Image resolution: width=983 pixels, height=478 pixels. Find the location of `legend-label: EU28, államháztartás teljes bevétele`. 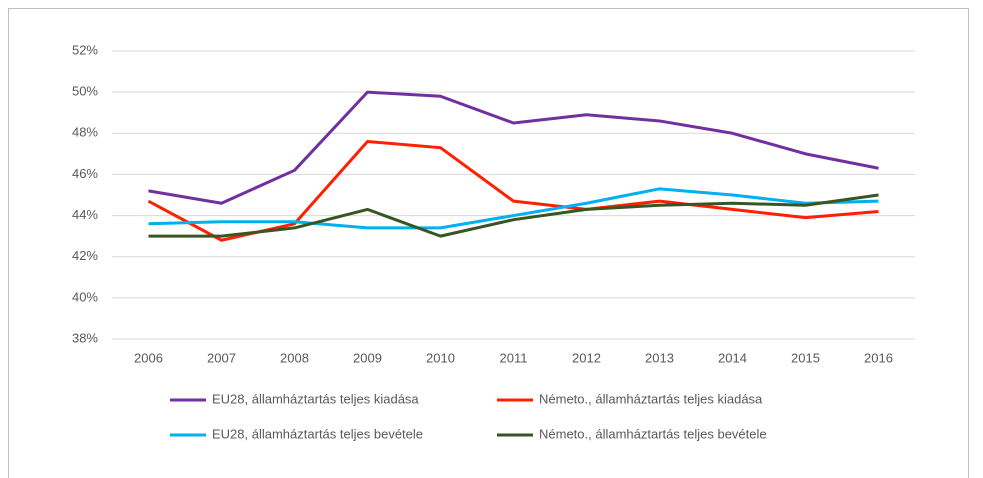

legend-label: EU28, államháztartás teljes bevétele is located at coordinates (317, 433).